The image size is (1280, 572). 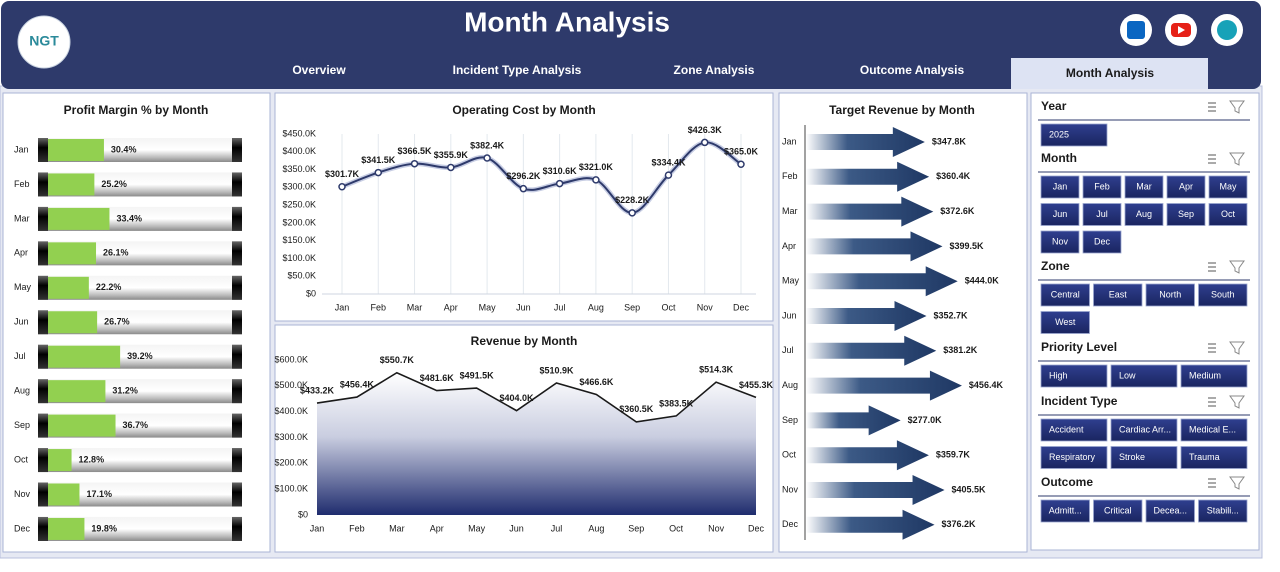 I want to click on data-label: $510.9K, so click(x=556, y=370).